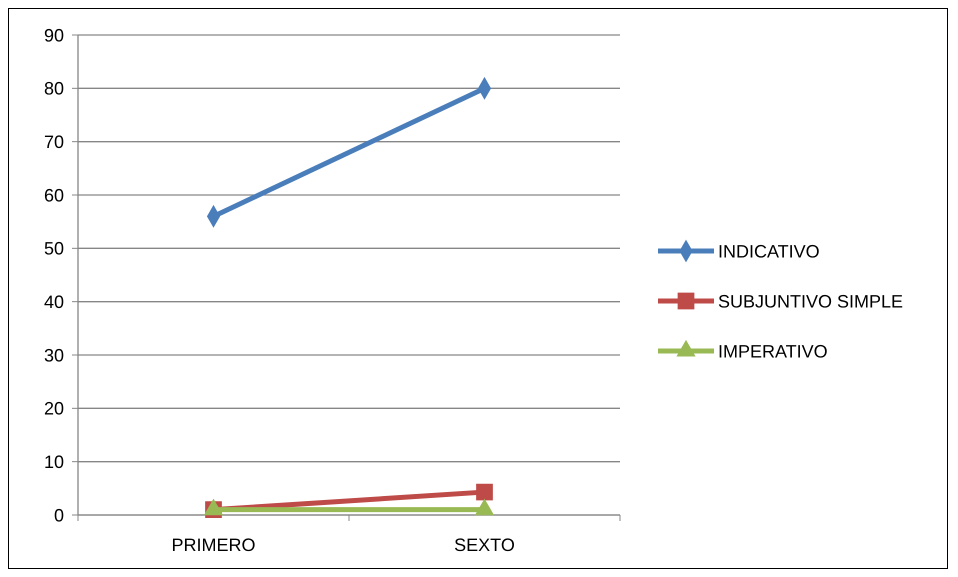 The image size is (958, 577). What do you see at coordinates (54, 462) in the screenshot?
I see `y-tick-label: 10` at bounding box center [54, 462].